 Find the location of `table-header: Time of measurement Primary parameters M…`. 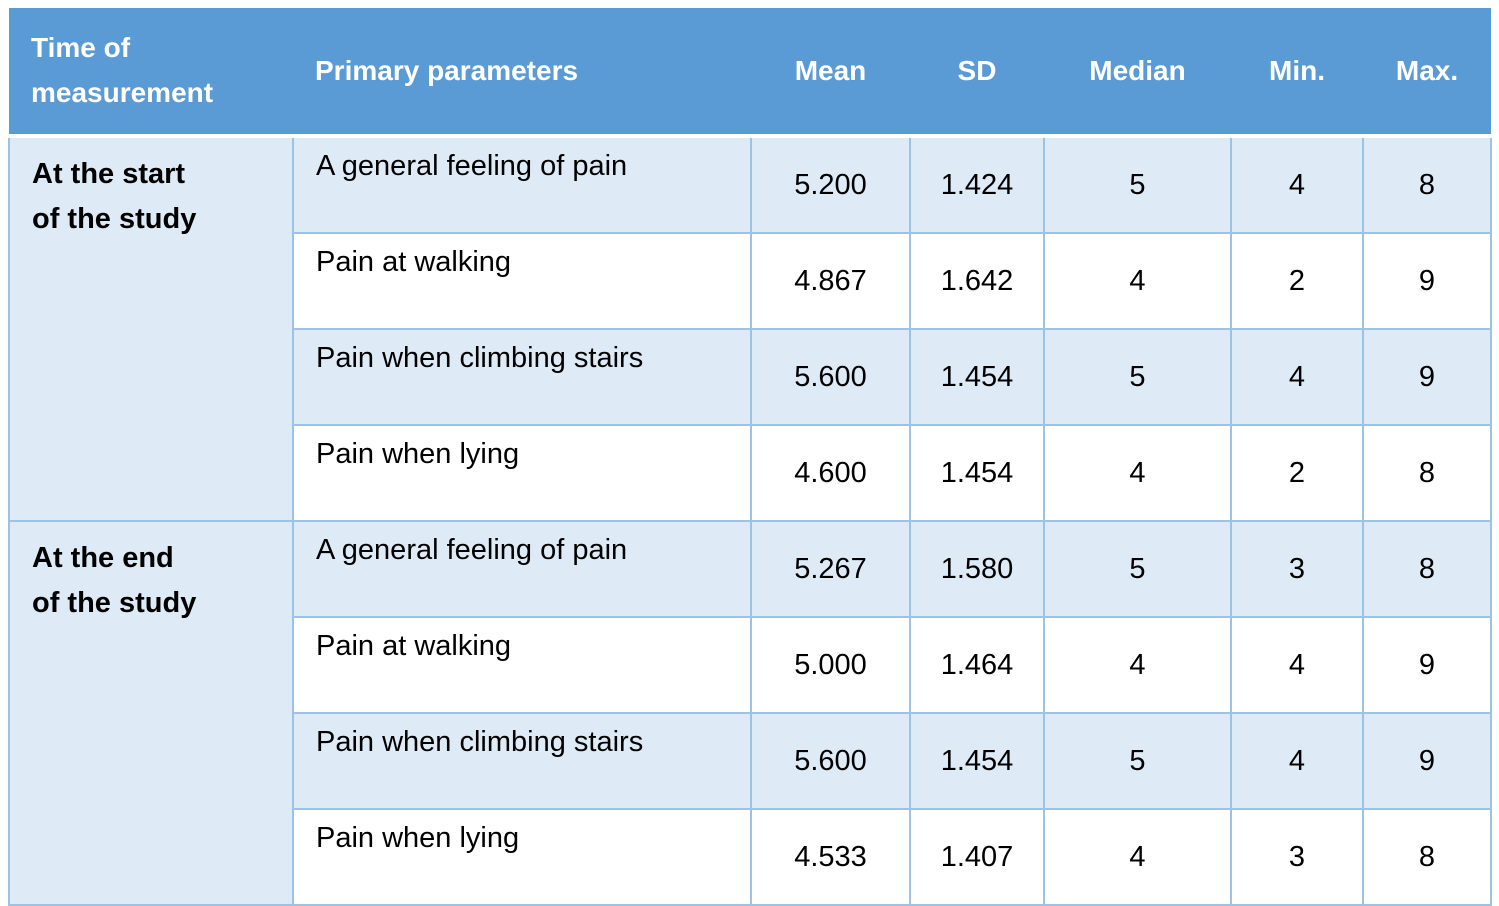

table-header: Time of measurement Primary parameters M… is located at coordinates (750, 73).